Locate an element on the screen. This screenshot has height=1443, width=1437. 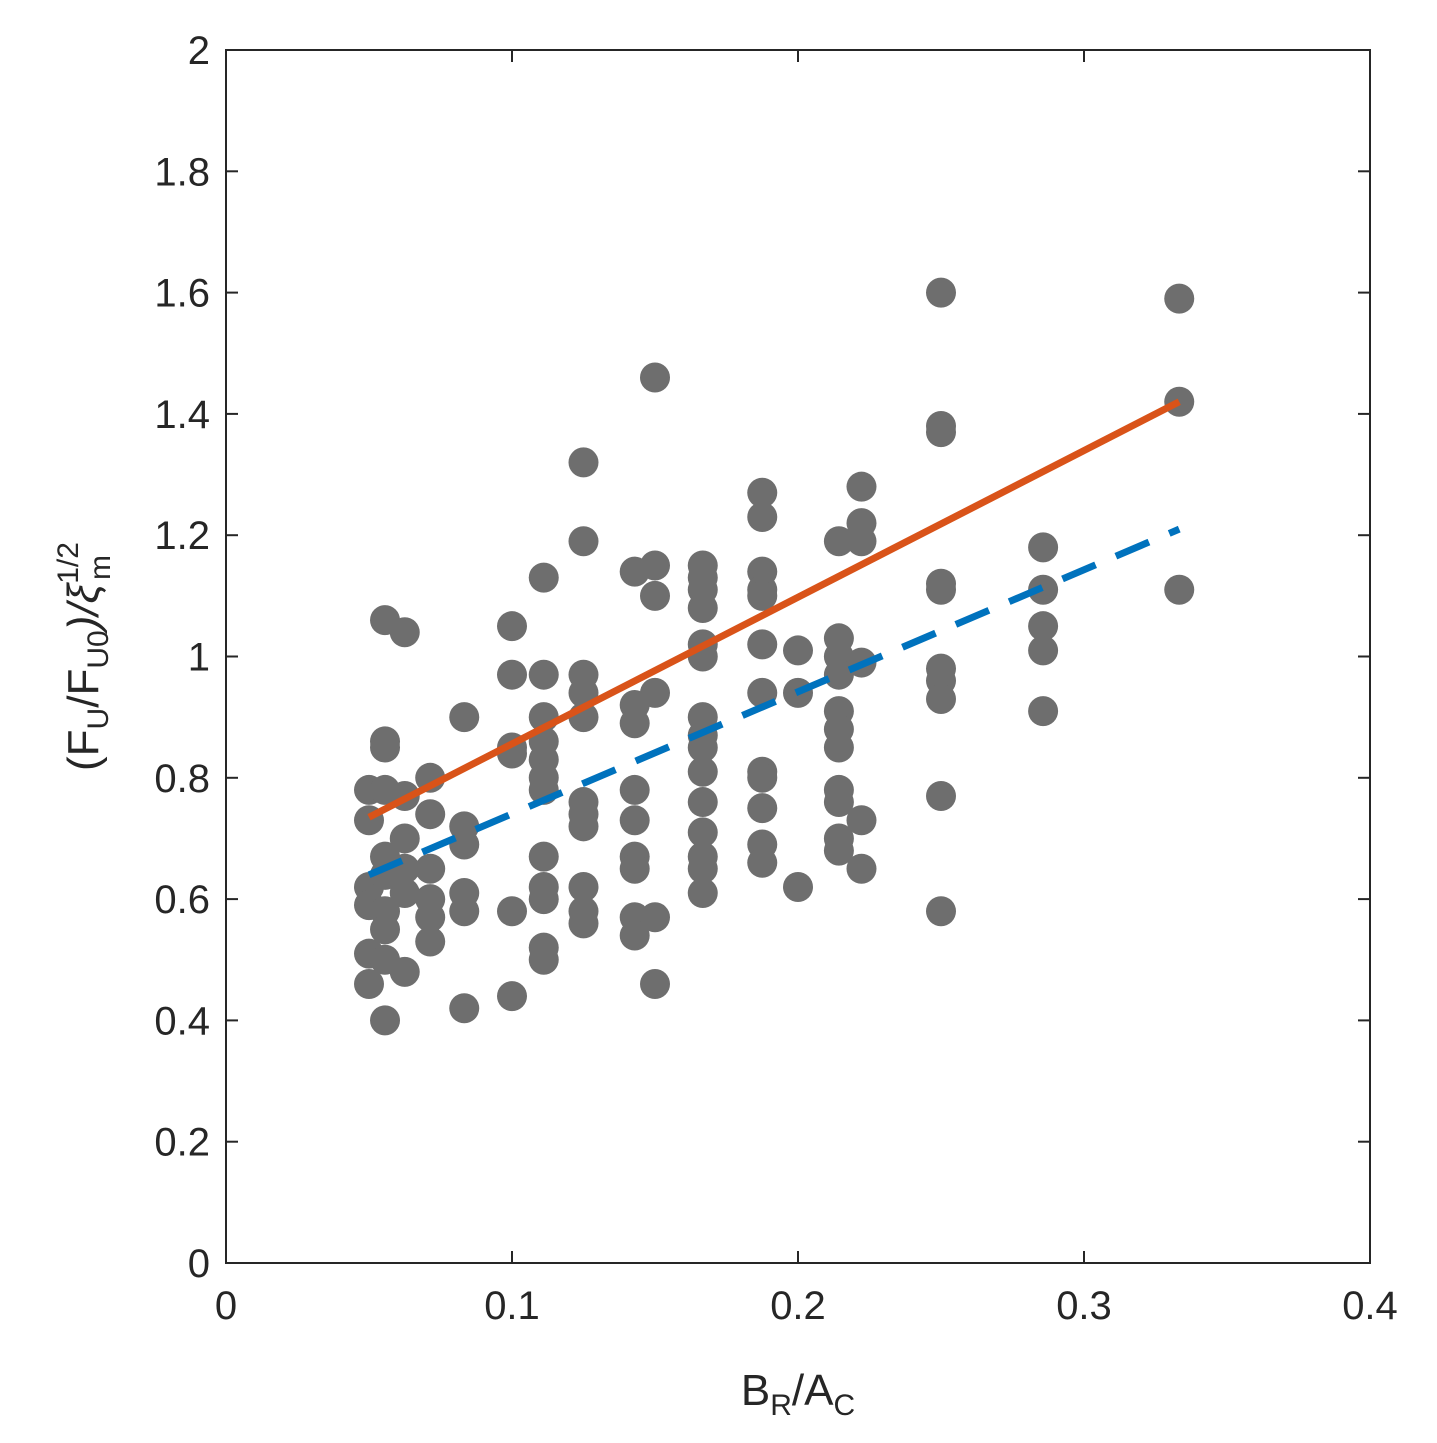
y-tick-label: 1.2 is located at coordinates (182, 536).